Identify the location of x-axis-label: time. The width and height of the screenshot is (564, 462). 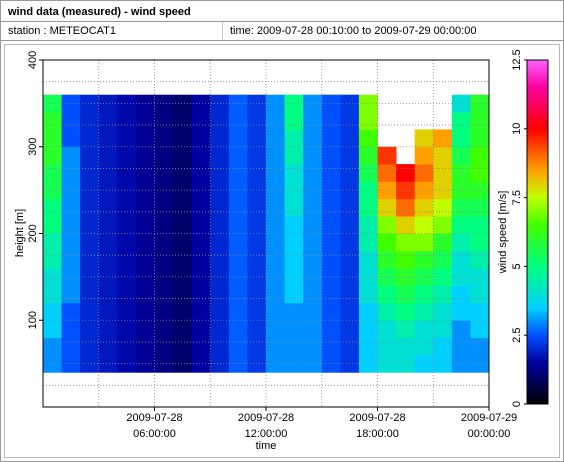
(266, 446).